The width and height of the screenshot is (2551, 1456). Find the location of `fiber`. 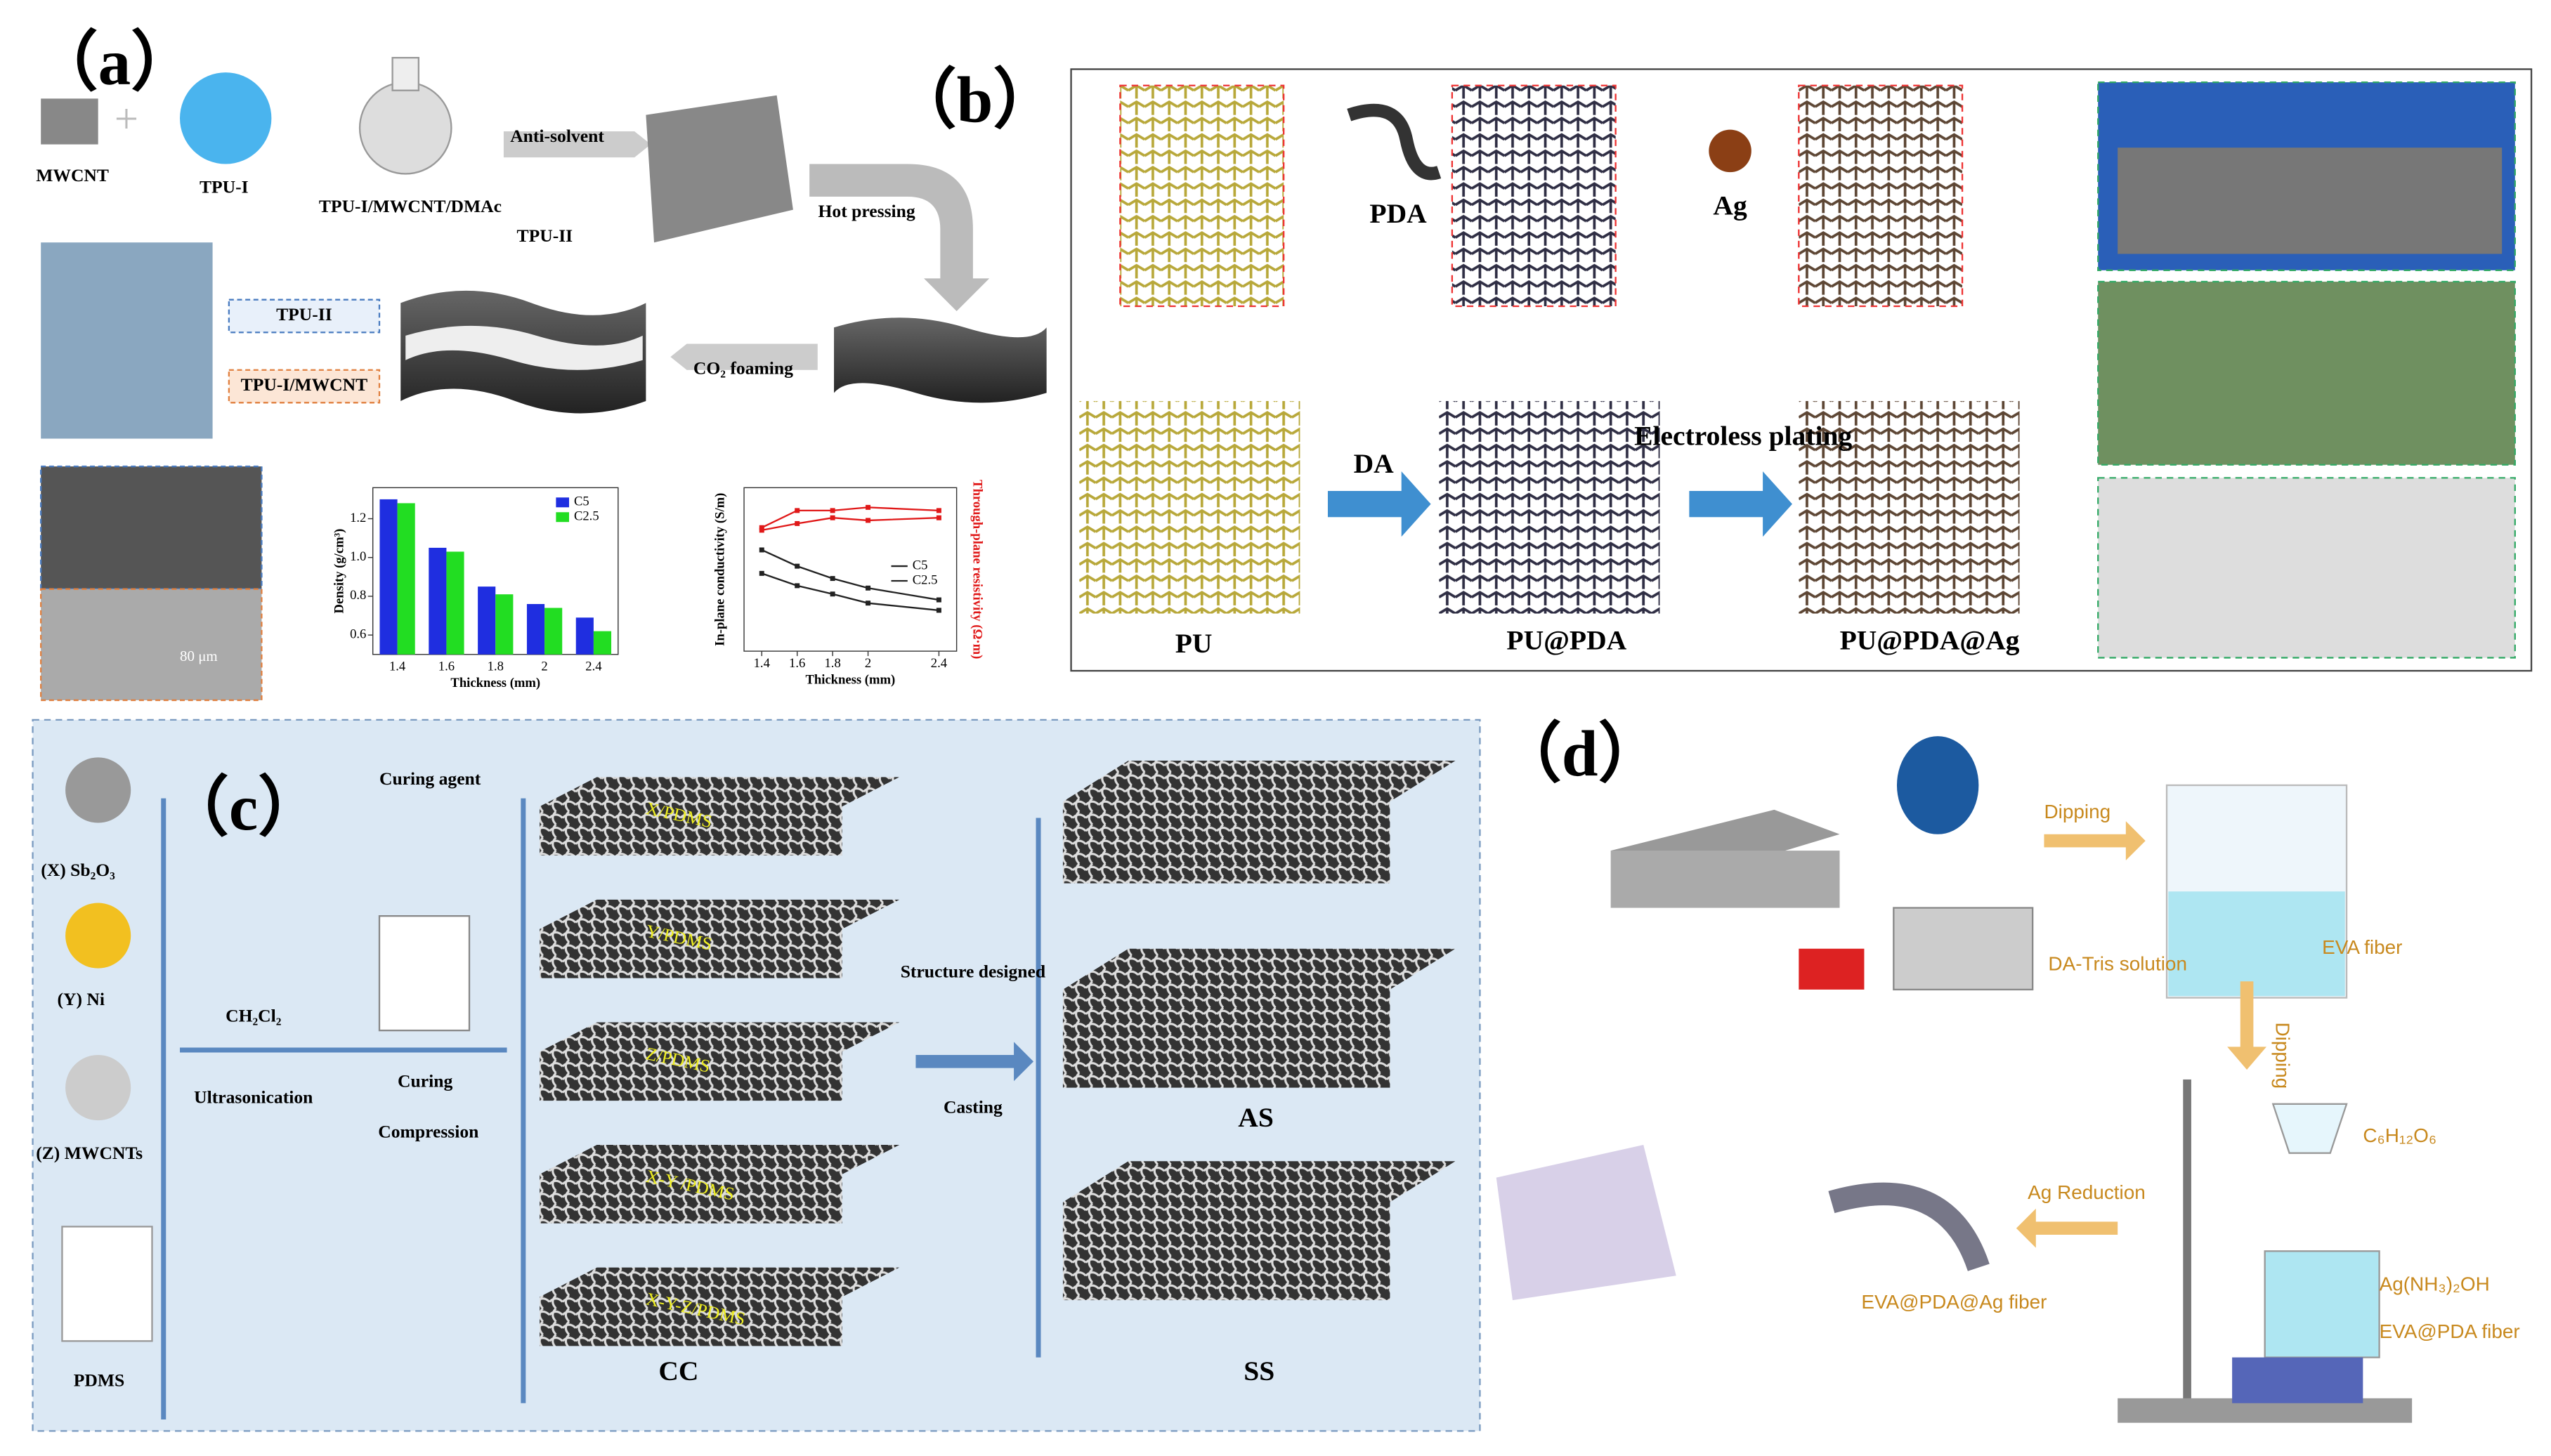

fiber is located at coordinates (1909, 1227).